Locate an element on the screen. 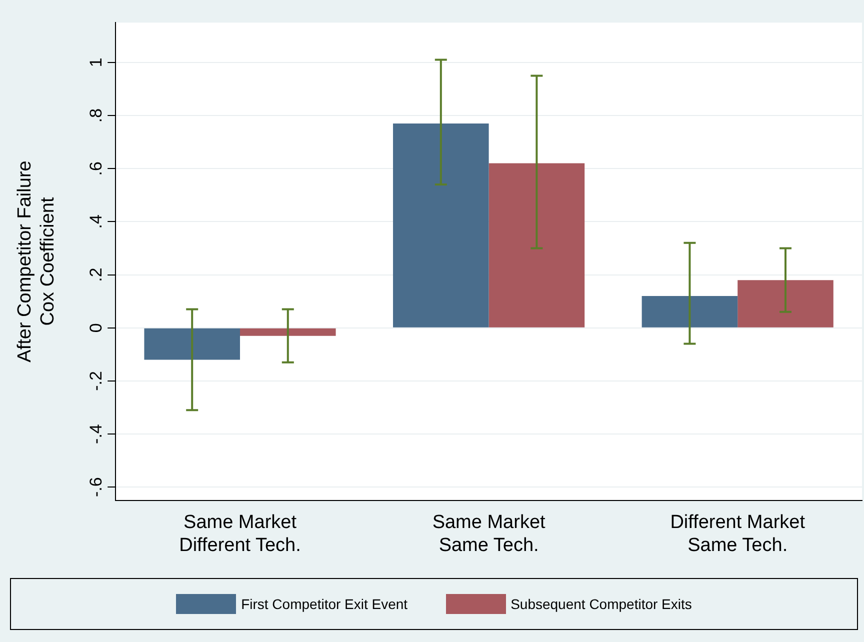  y-tick-label: 1 is located at coordinates (96, 63).